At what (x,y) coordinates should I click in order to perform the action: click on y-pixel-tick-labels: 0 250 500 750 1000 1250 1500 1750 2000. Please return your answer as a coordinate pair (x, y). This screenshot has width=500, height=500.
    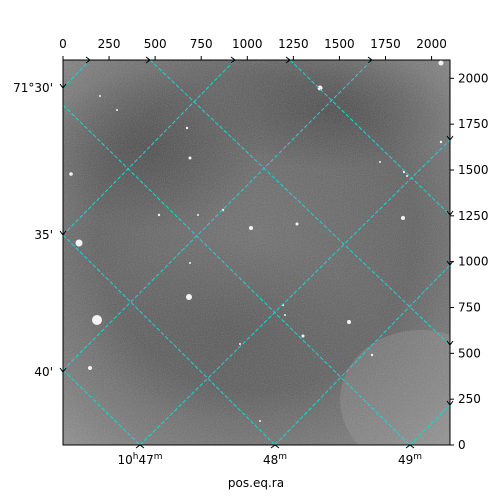
    Looking at the image, I should click on (473, 261).